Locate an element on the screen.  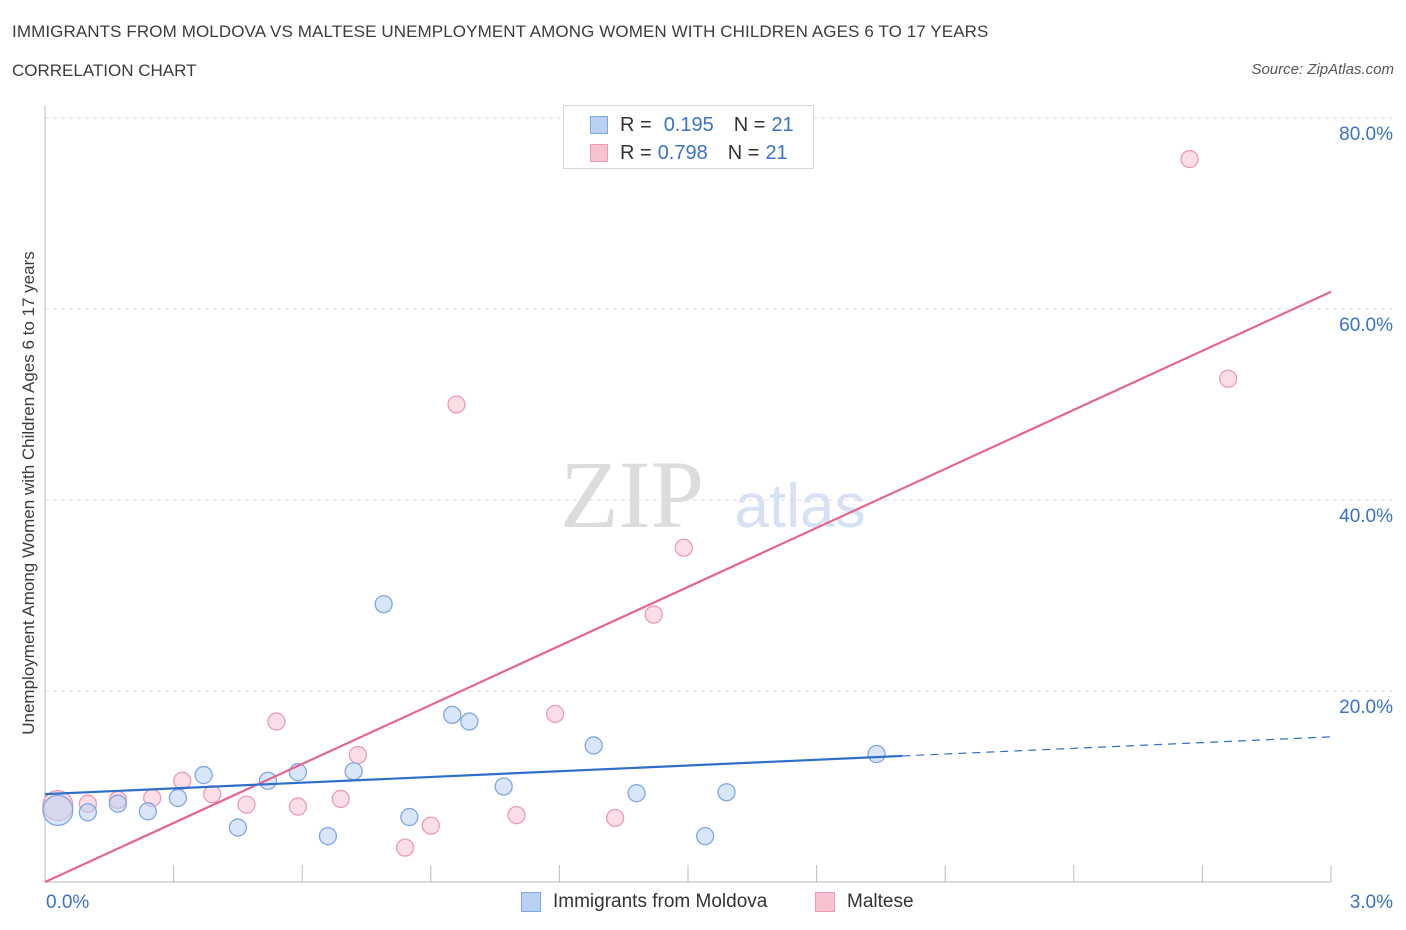
y-tick-label: 80.0% is located at coordinates (1366, 134).